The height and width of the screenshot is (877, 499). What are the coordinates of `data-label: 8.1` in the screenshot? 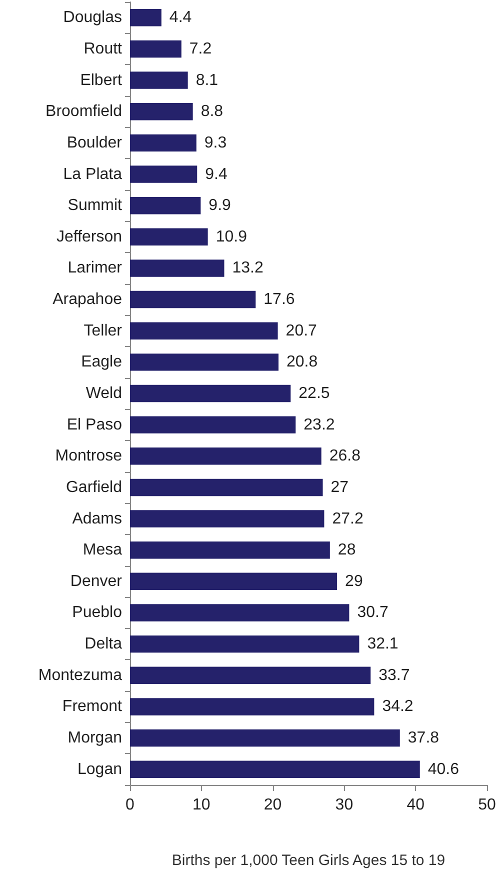 It's located at (207, 80).